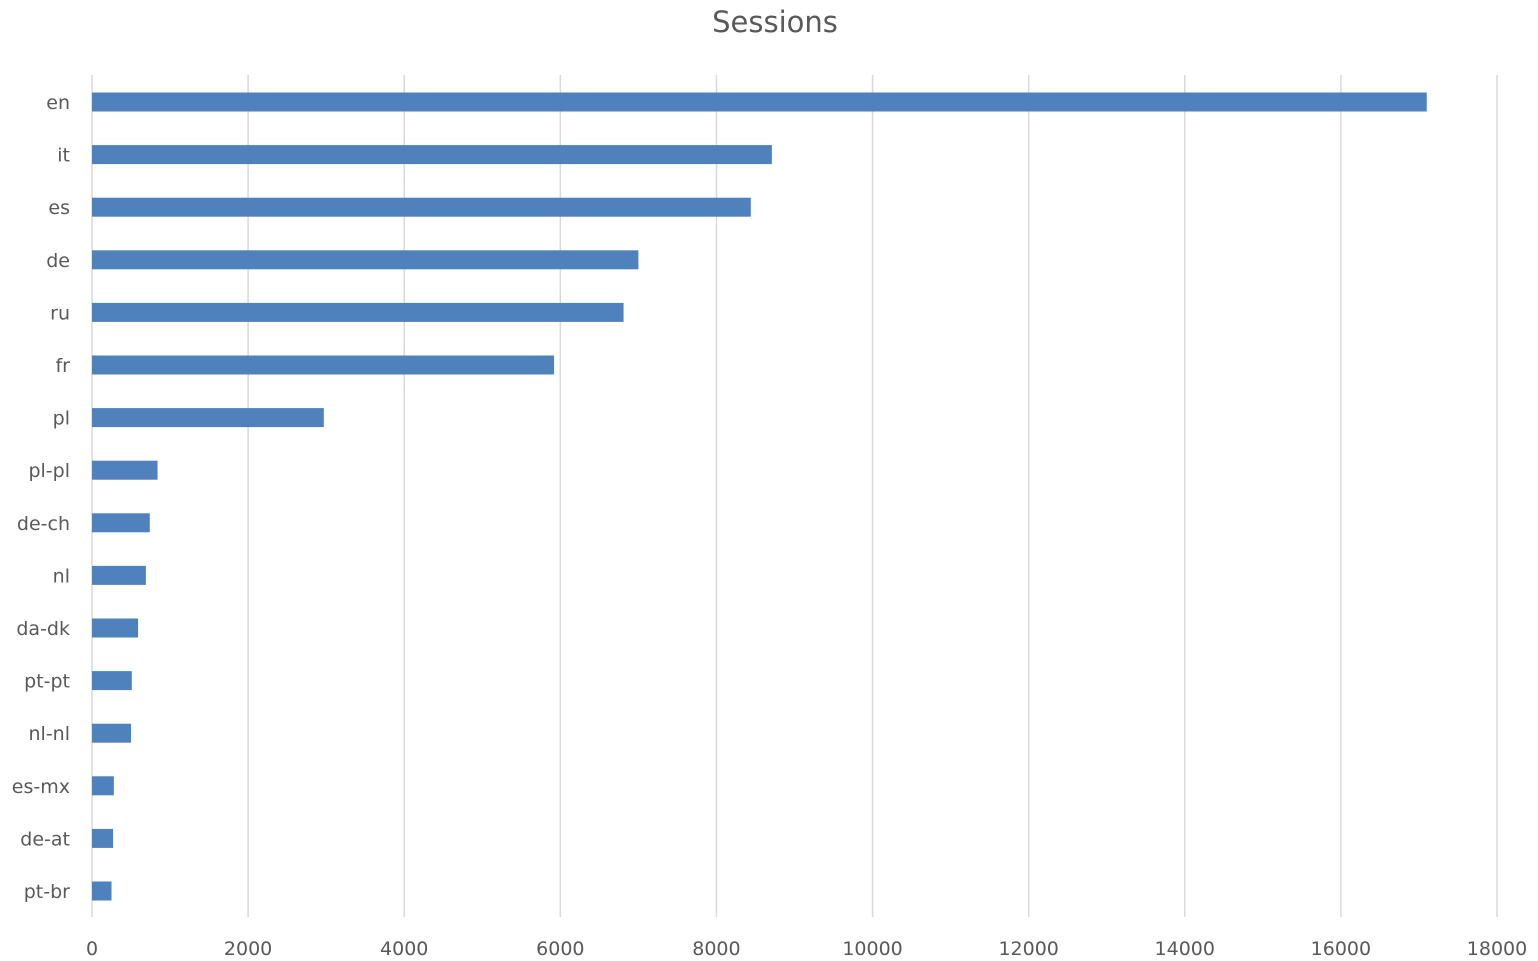 The image size is (1538, 961). I want to click on y-tick-label: ru, so click(60, 313).